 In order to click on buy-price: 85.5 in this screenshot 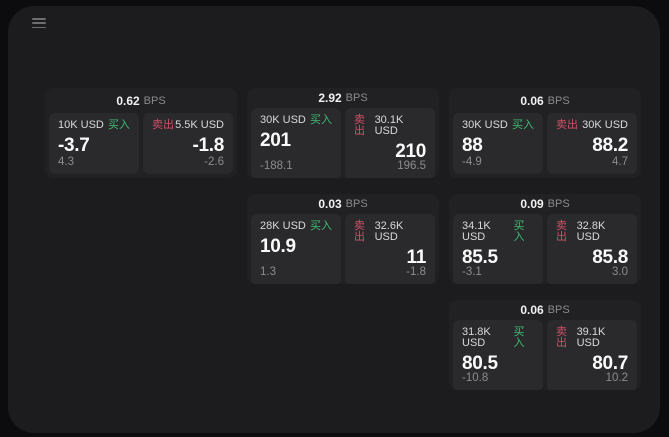, I will do `click(480, 257)`.